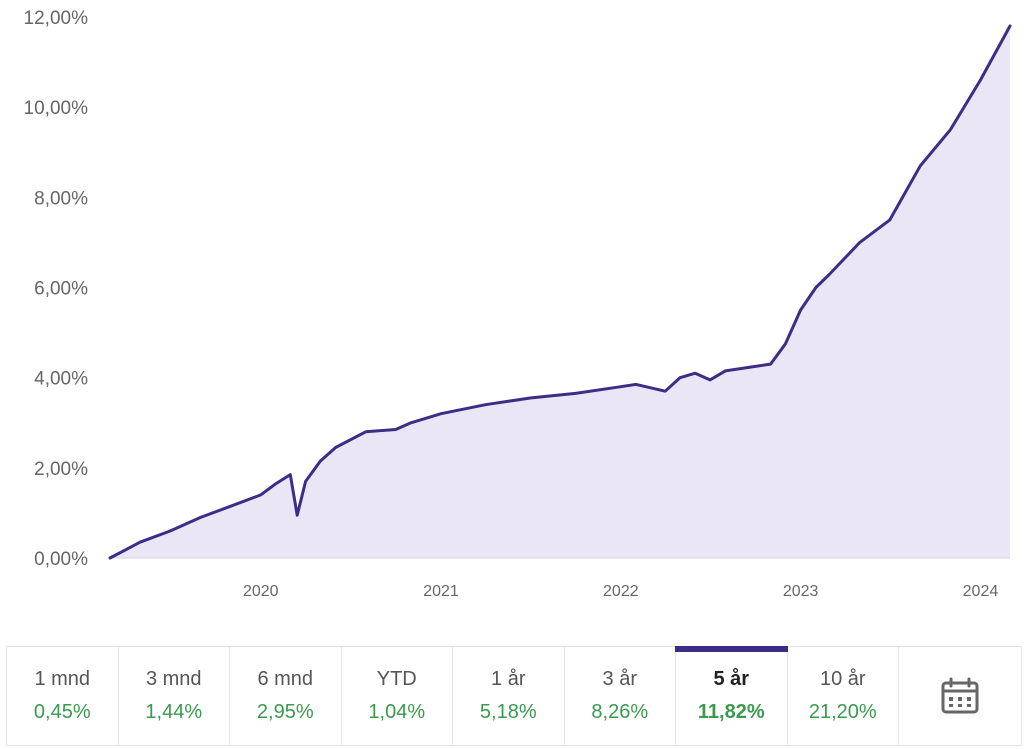 This screenshot has width=1024, height=749. Describe the element at coordinates (174, 696) in the screenshot. I see `period-tab-3-mnd: 3 mnd 1,44%` at that location.